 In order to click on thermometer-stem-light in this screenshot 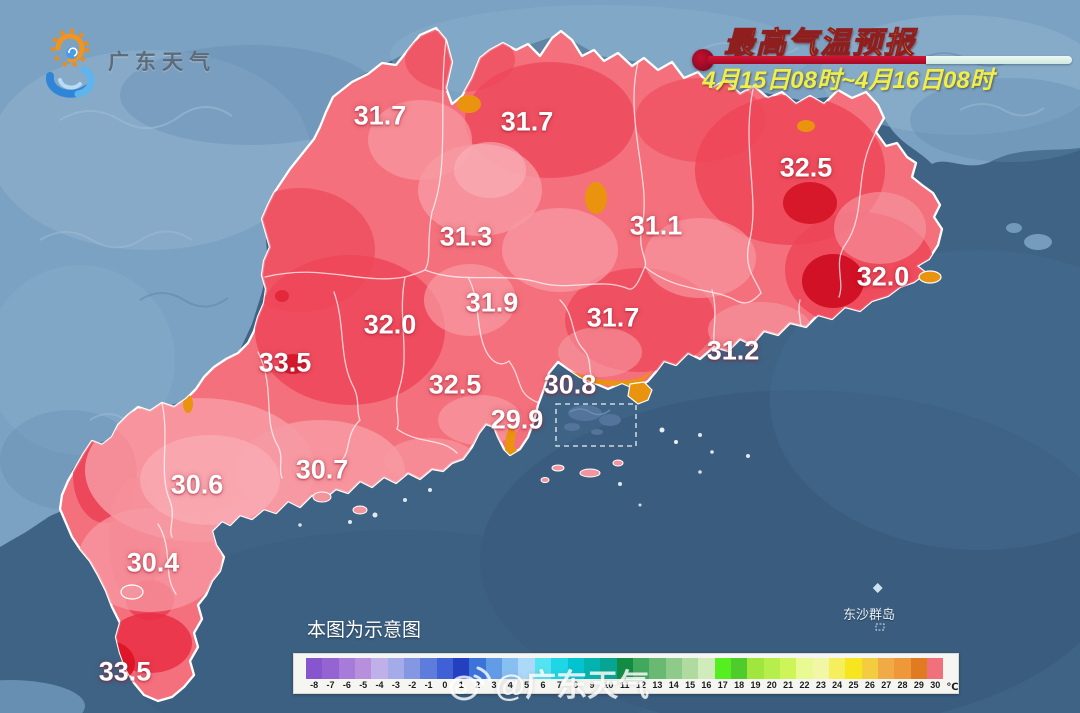, I will do `click(999, 60)`.